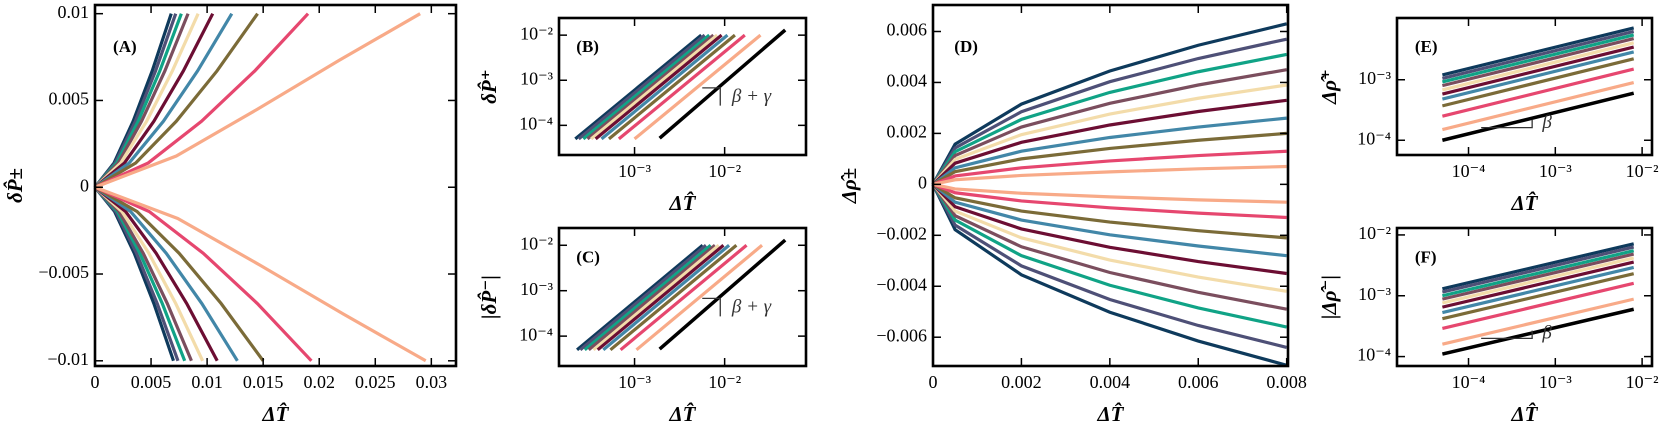 Image resolution: width=1660 pixels, height=438 pixels. Describe the element at coordinates (907, 81) in the screenshot. I see `y-tick-label: 0.004` at that location.